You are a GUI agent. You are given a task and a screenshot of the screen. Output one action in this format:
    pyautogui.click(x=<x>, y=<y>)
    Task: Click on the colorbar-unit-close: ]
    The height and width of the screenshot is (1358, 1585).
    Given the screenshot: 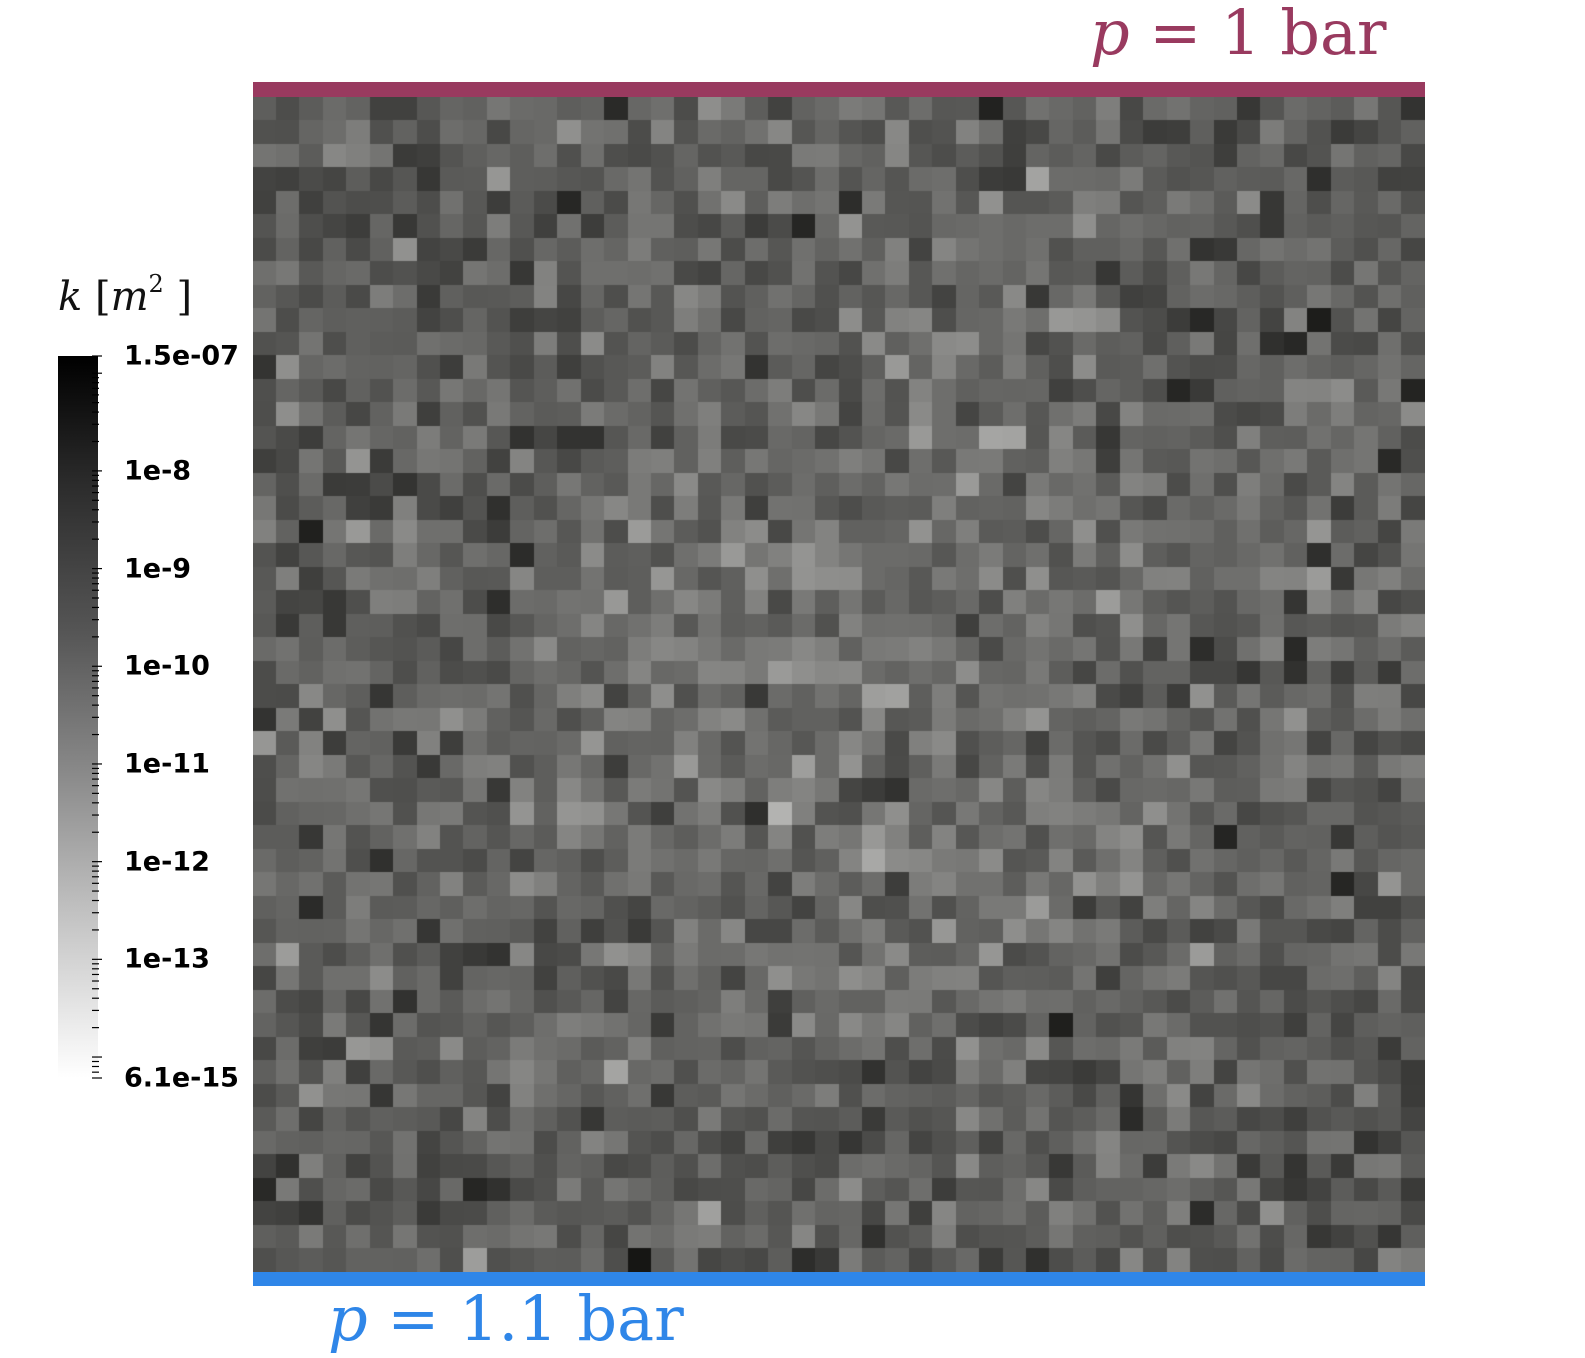 What is the action you would take?
    pyautogui.click(x=184, y=297)
    